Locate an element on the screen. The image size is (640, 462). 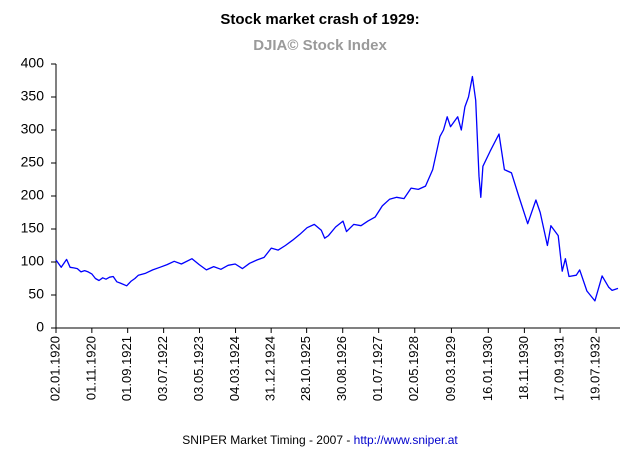
x-tick-label: 17.09.1931 is located at coordinates (559, 368).